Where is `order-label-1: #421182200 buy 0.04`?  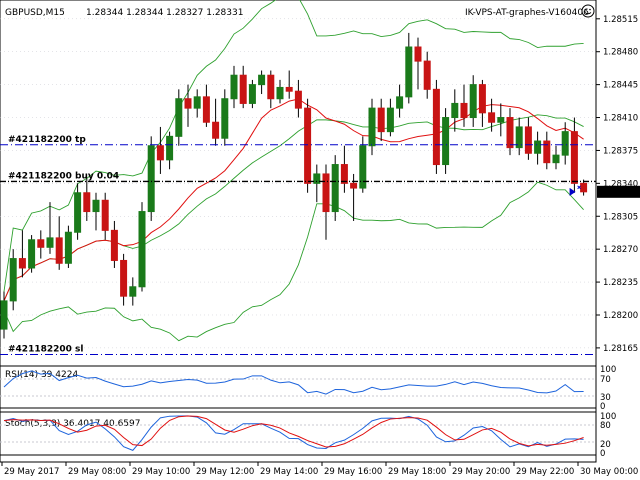
order-label-1: #421182200 buy 0.04 is located at coordinates (63, 176).